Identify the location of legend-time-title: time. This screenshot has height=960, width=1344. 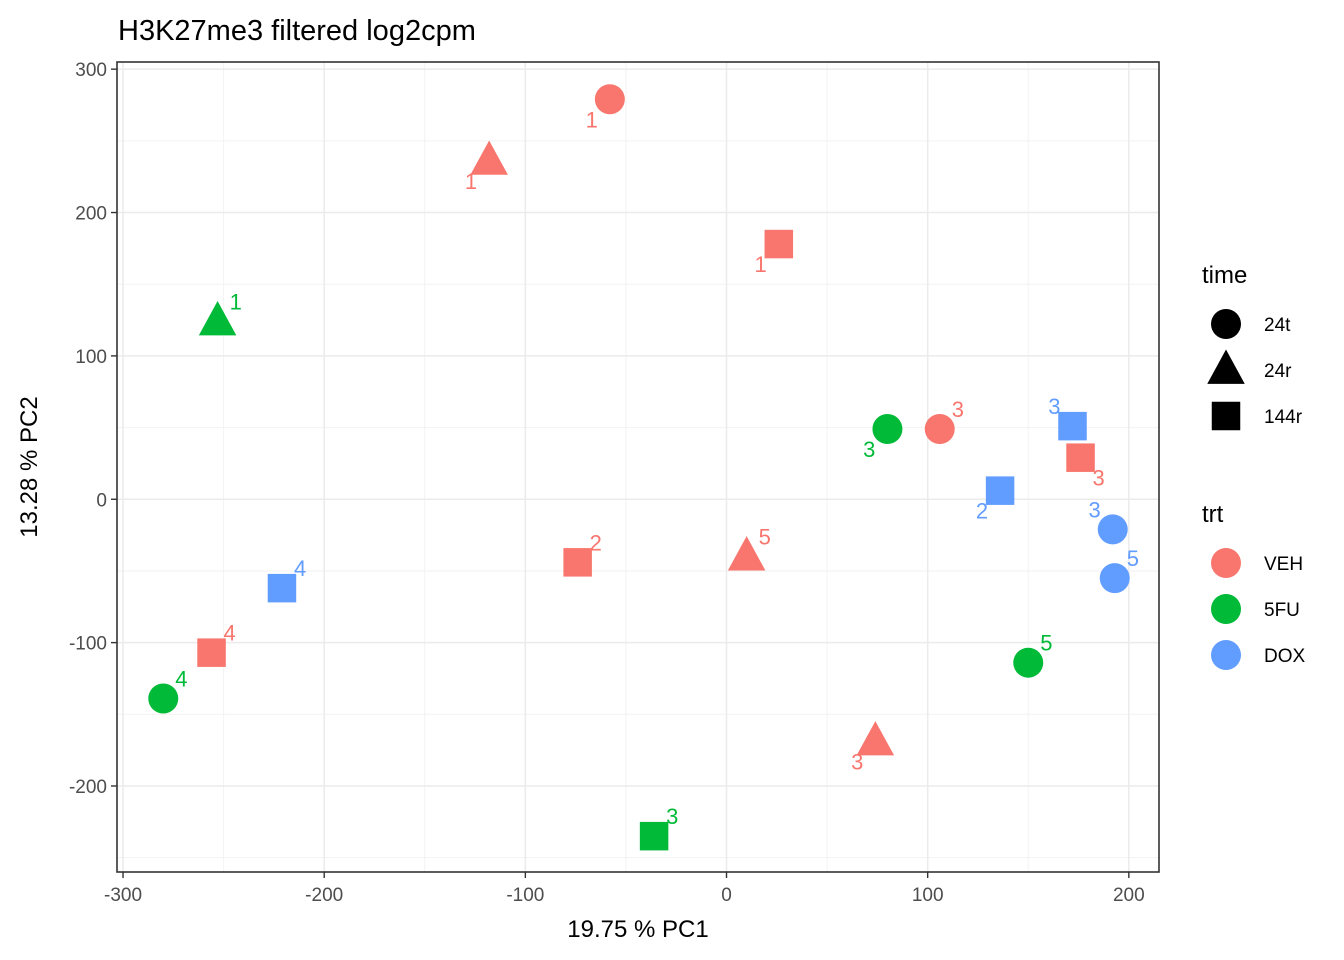
(1224, 275).